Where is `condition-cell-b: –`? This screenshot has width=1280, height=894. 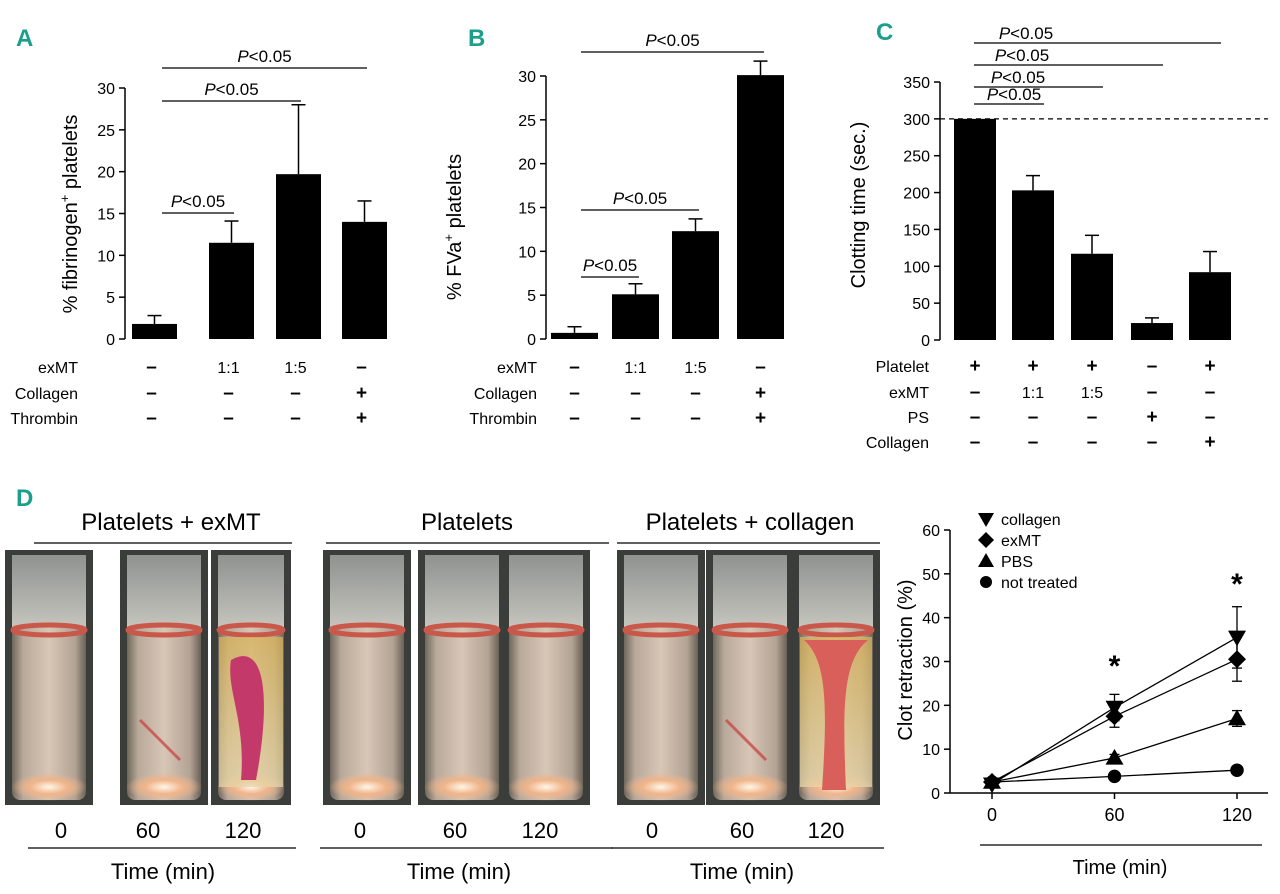 condition-cell-b: – is located at coordinates (635, 393).